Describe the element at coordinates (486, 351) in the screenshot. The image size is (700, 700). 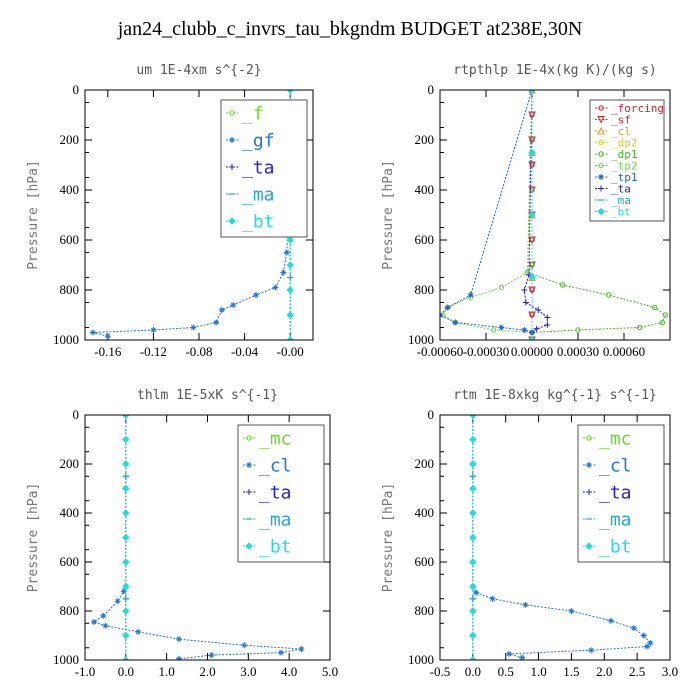
I see `x-tick-label: -0.00030` at that location.